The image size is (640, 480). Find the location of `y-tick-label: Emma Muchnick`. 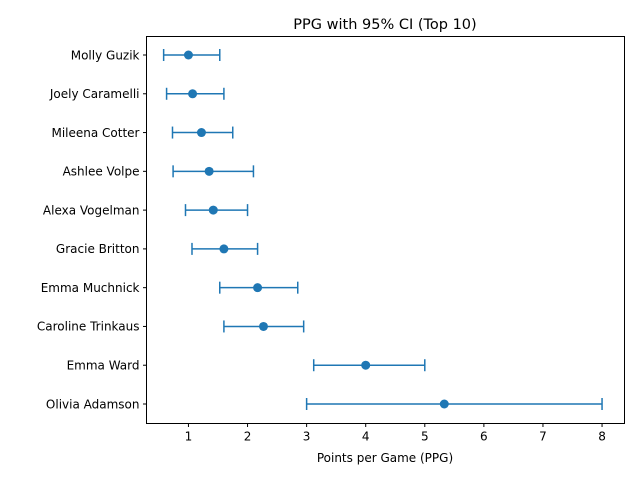

y-tick-label: Emma Muchnick is located at coordinates (90, 288).